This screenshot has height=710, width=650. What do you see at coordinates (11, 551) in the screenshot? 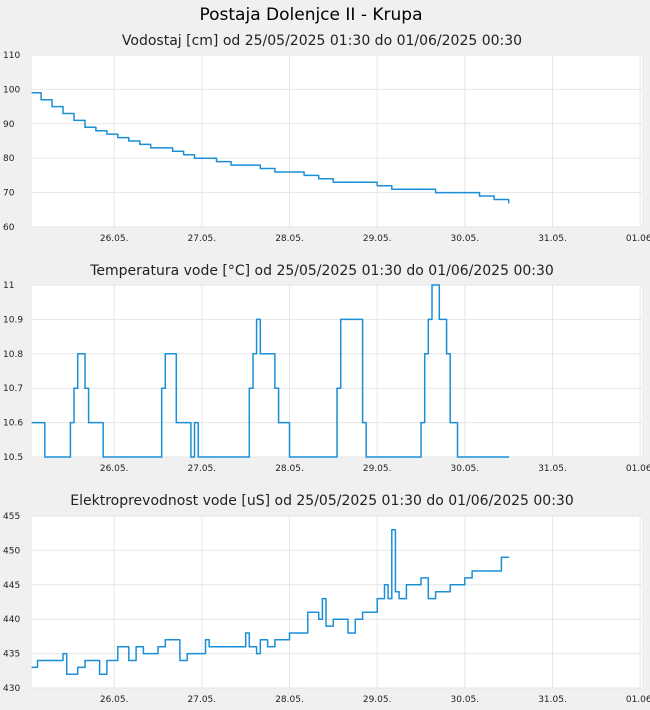
I see `y-tick-label: 450` at bounding box center [11, 551].